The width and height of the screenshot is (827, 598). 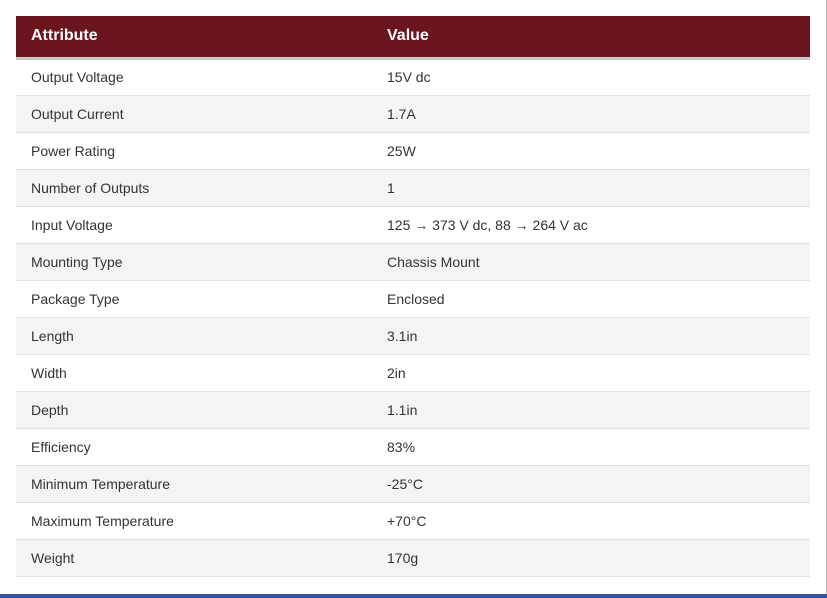 I want to click on value-cell: +70°C, so click(x=591, y=521).